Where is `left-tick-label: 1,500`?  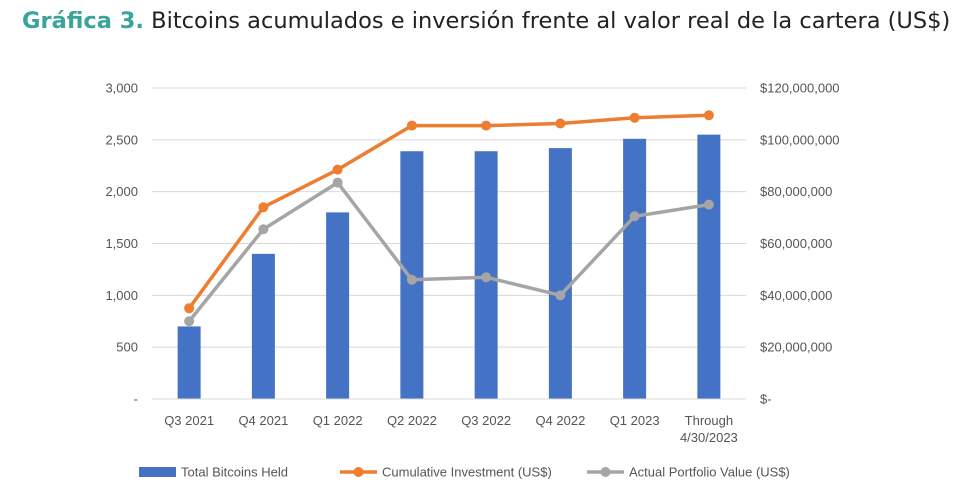
left-tick-label: 1,500 is located at coordinates (121, 243).